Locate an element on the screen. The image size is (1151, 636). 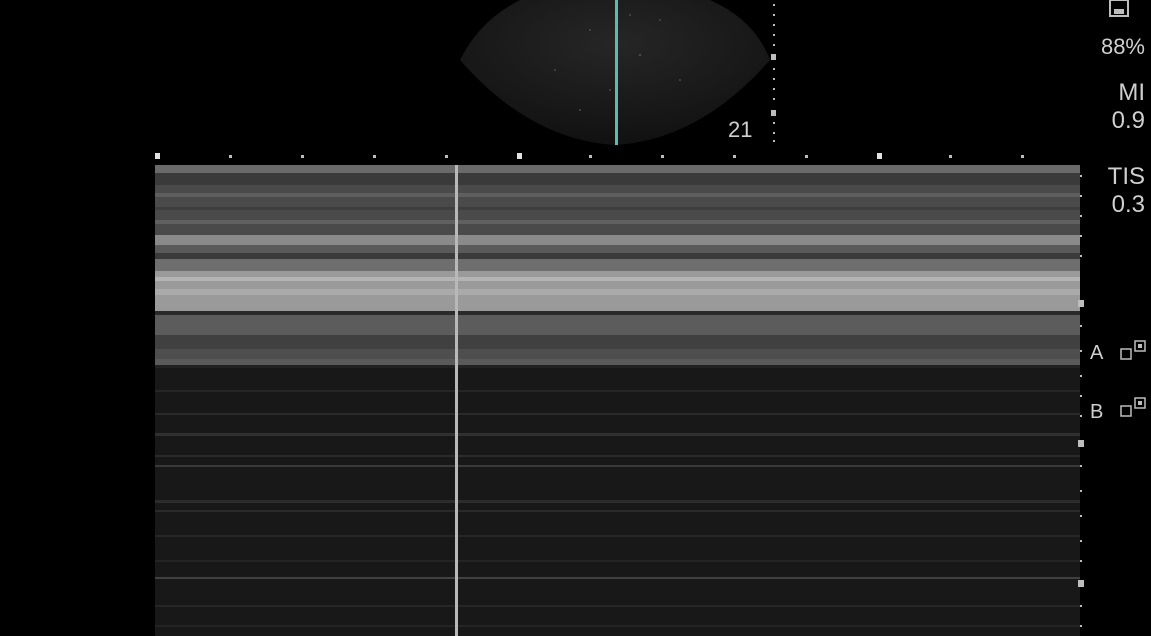
mi-value: 0.9 is located at coordinates (1128, 120).